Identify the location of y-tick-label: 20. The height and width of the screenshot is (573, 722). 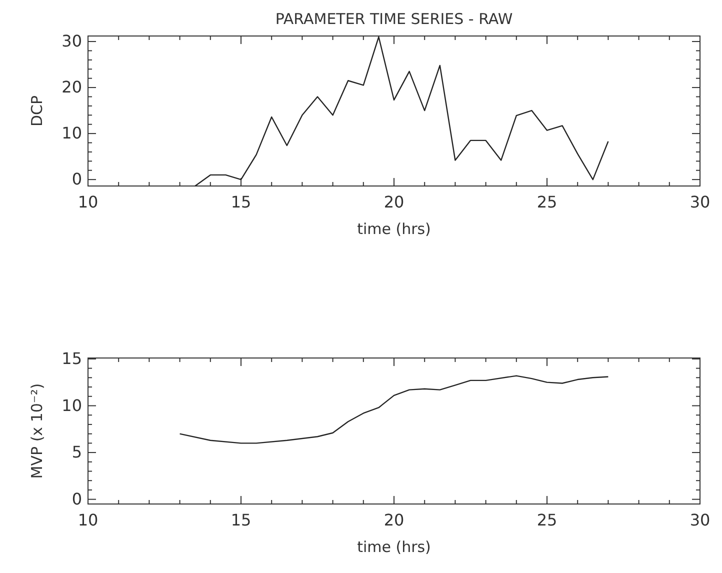
(72, 87).